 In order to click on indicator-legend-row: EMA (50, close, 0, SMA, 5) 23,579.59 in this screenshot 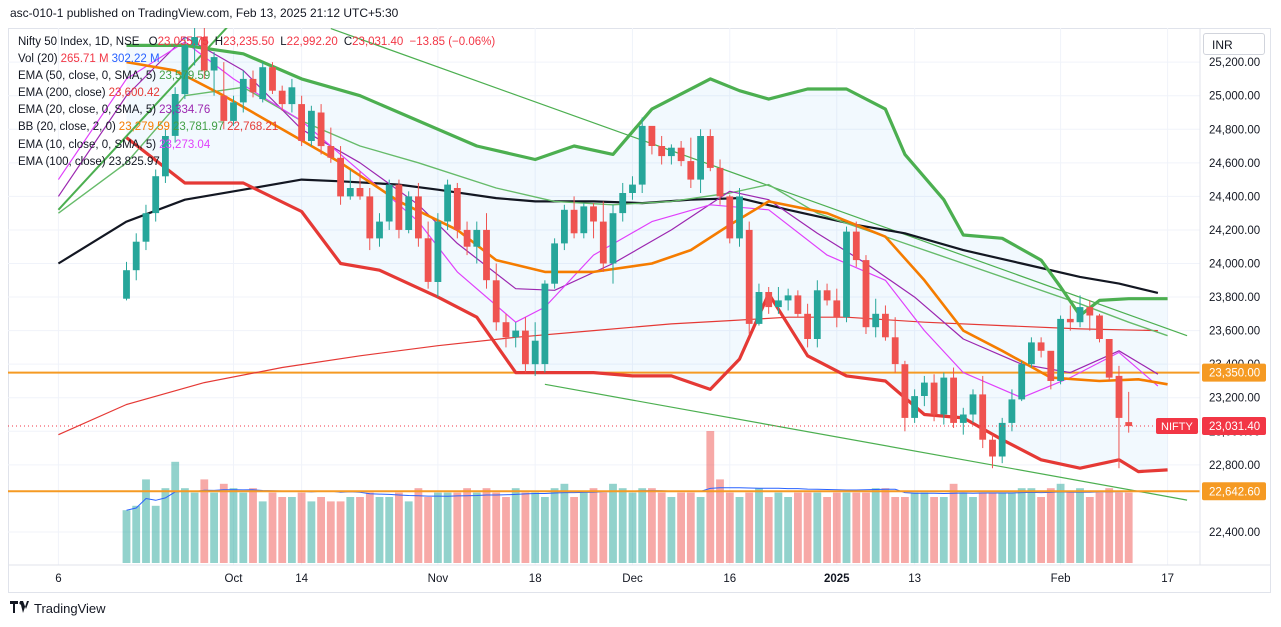, I will do `click(256, 76)`.